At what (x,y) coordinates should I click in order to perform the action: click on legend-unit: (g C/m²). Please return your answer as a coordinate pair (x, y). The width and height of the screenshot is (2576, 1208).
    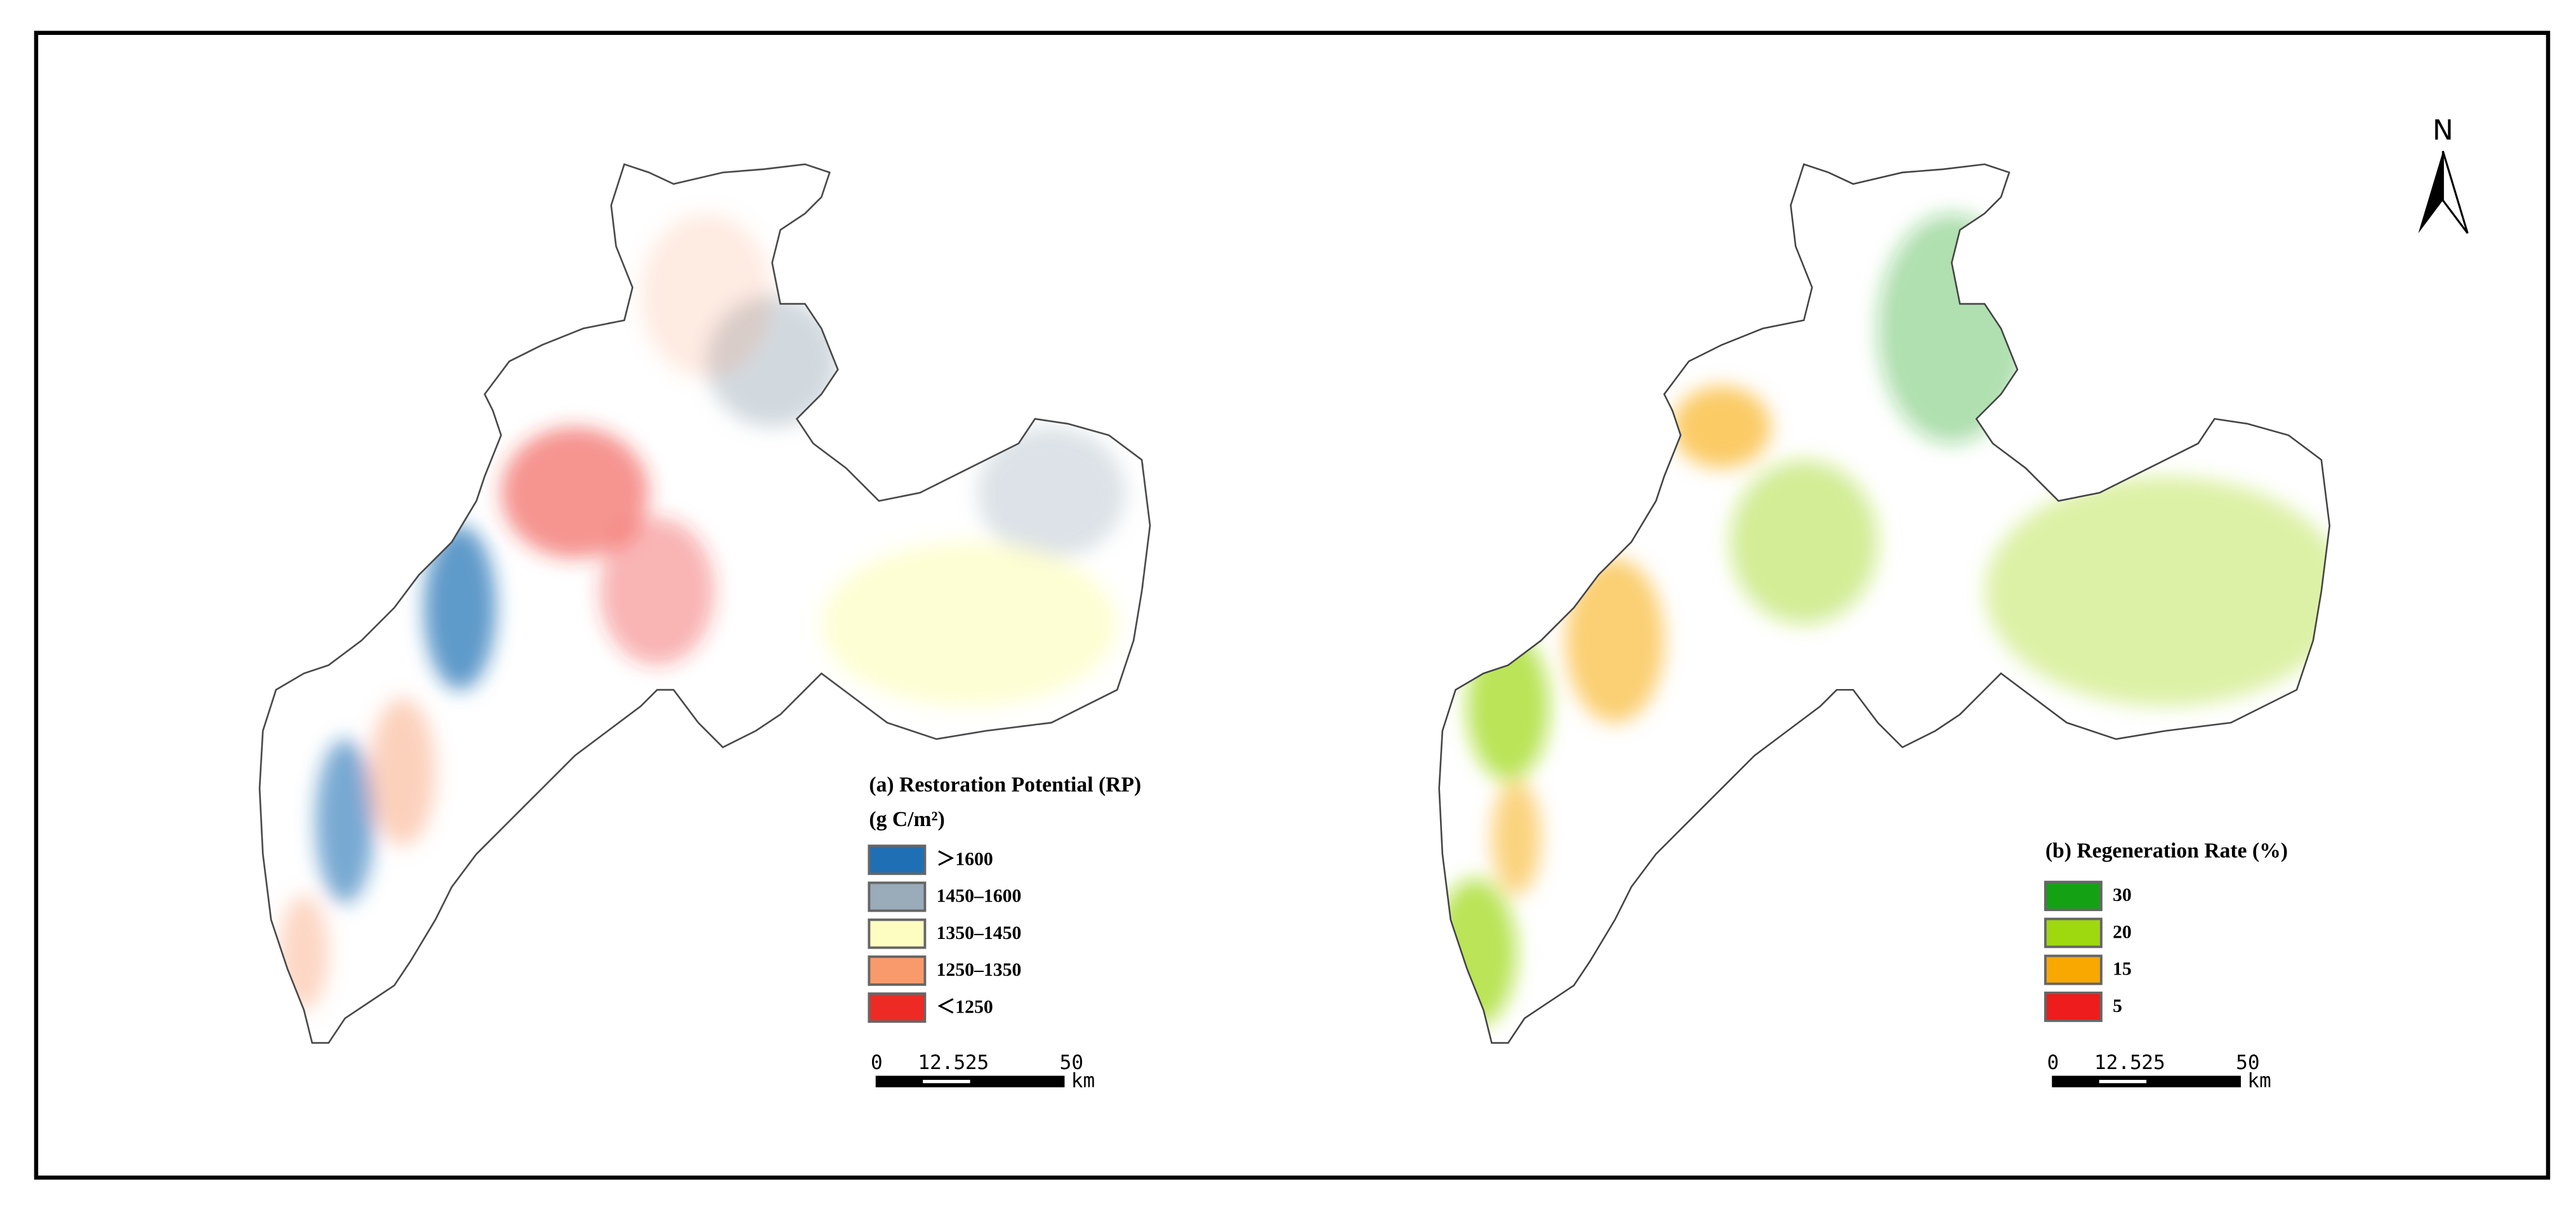
    Looking at the image, I should click on (907, 819).